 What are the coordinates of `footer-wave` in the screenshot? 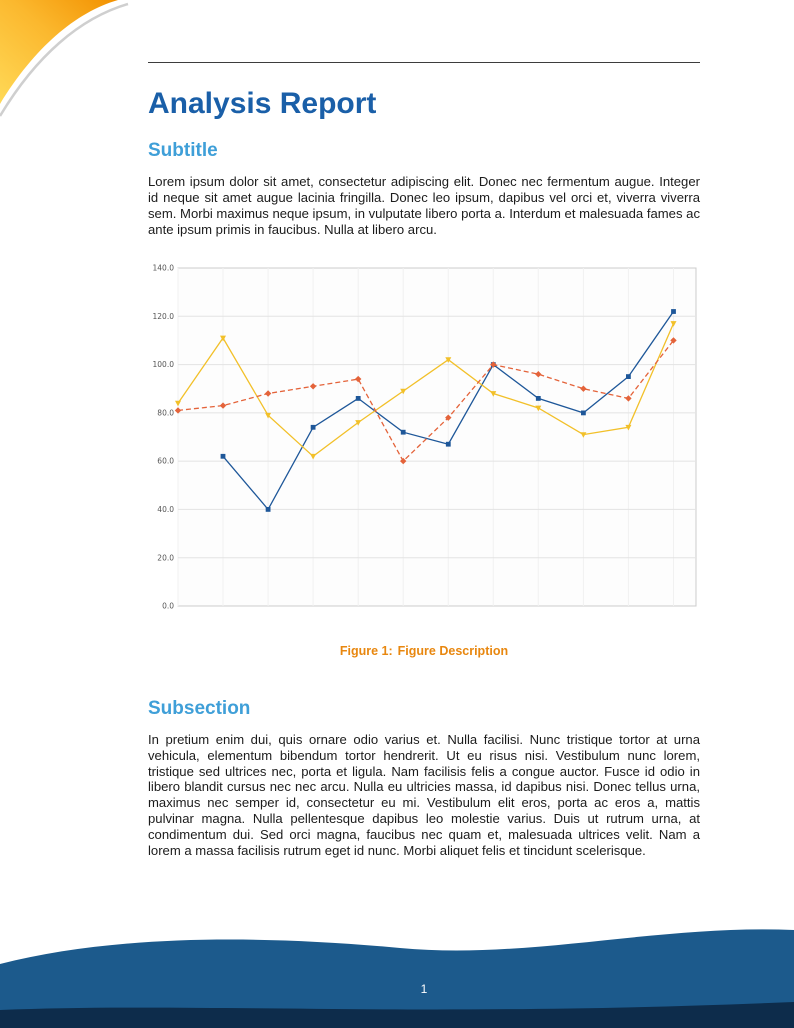 It's located at (397, 978).